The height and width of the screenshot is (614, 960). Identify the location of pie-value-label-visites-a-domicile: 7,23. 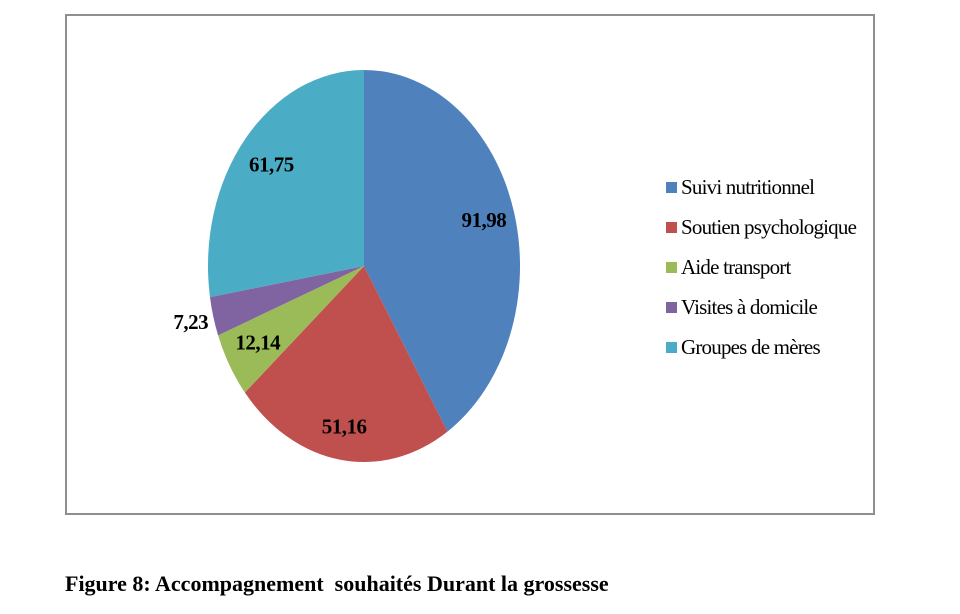
(190, 322).